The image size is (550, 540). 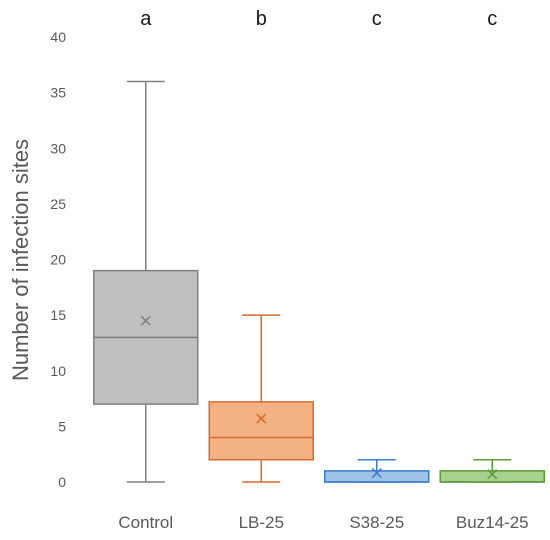 What do you see at coordinates (20, 260) in the screenshot?
I see `y-axis-title: Number of infection sites` at bounding box center [20, 260].